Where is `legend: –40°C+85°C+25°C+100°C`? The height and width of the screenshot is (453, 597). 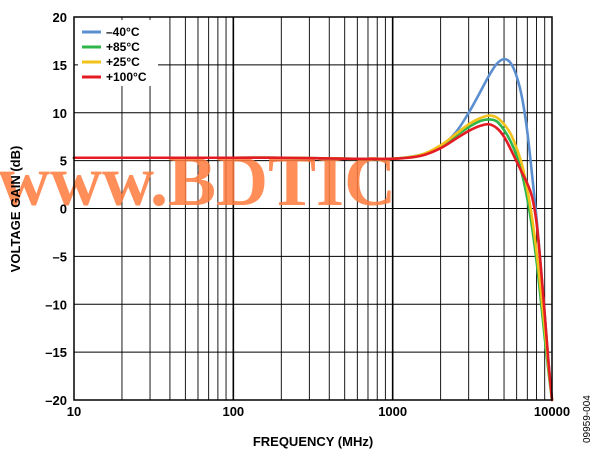 legend: –40°C+85°C+25°C+100°C is located at coordinates (118, 53).